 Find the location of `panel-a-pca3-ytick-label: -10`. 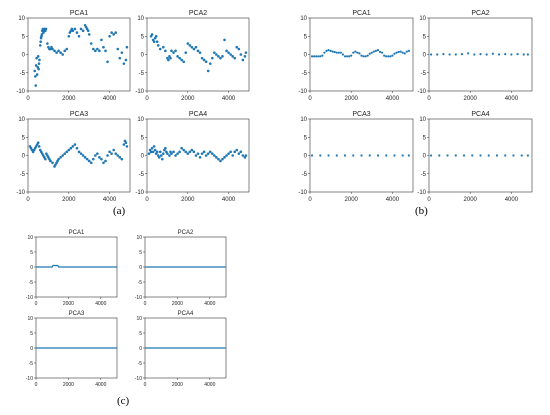

panel-a-pca3-ytick-label: -10 is located at coordinates (20, 193).